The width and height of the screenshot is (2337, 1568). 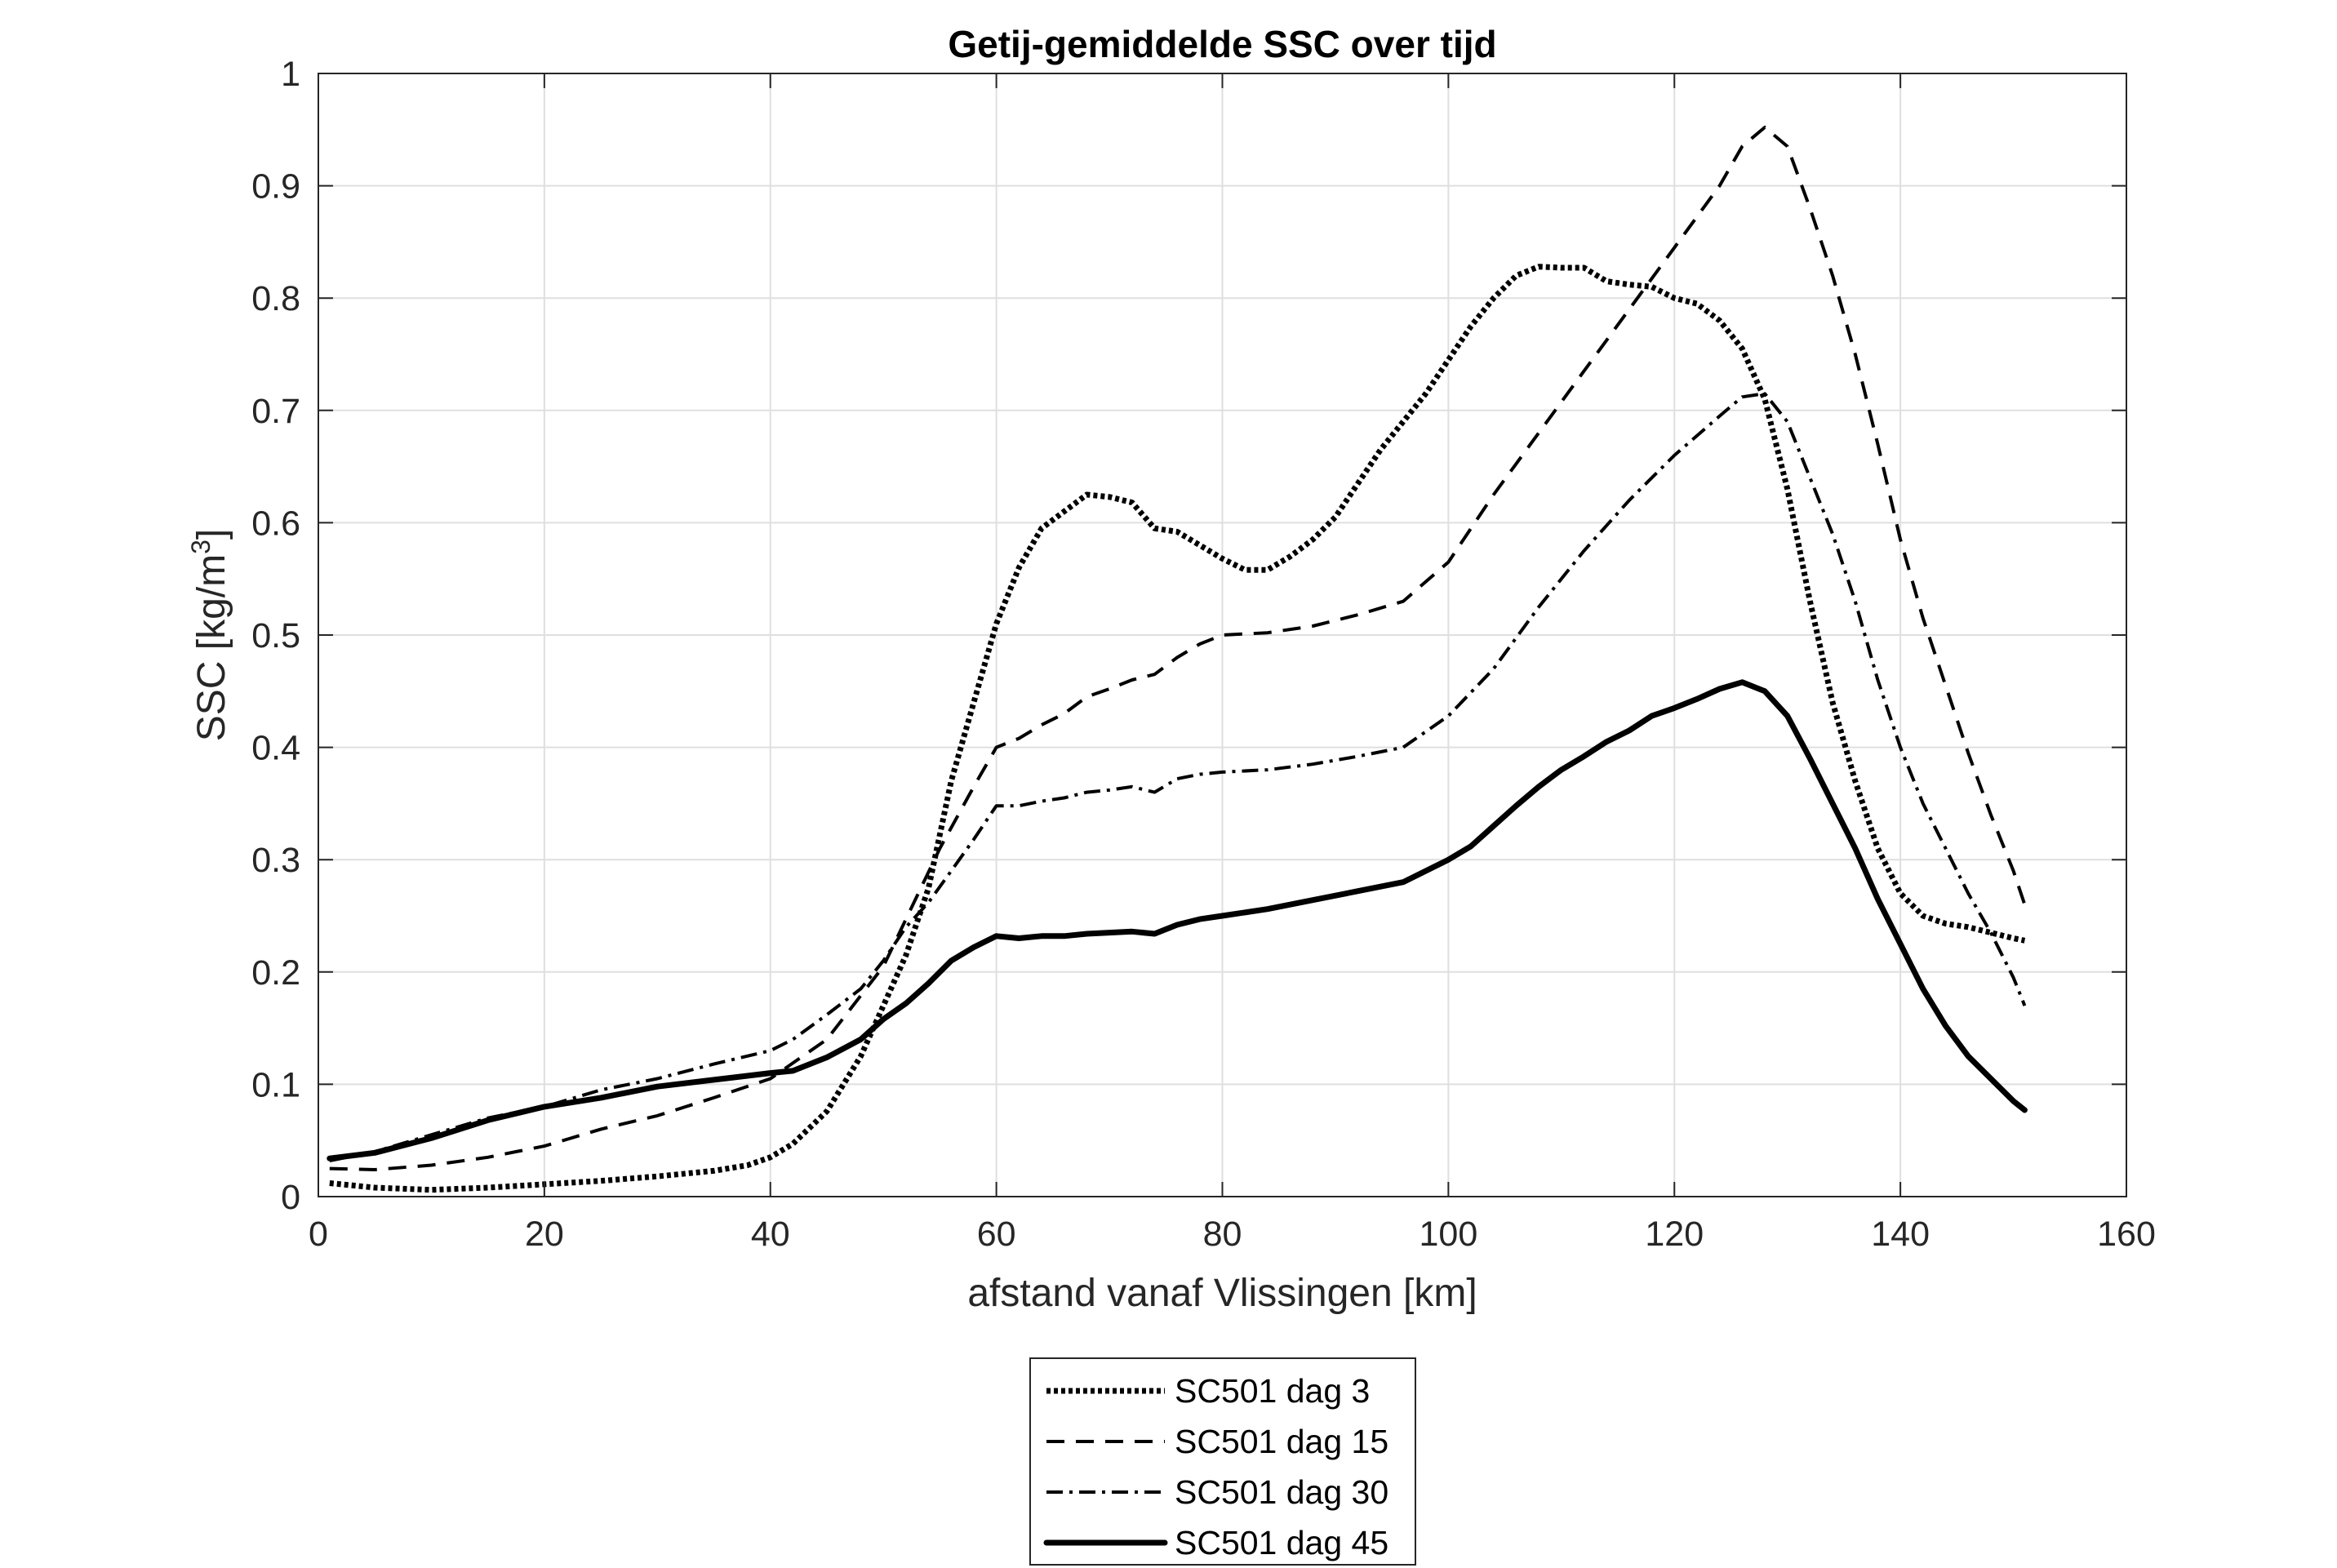 What do you see at coordinates (212, 534) in the screenshot?
I see `y-axis-title-end: ]` at bounding box center [212, 534].